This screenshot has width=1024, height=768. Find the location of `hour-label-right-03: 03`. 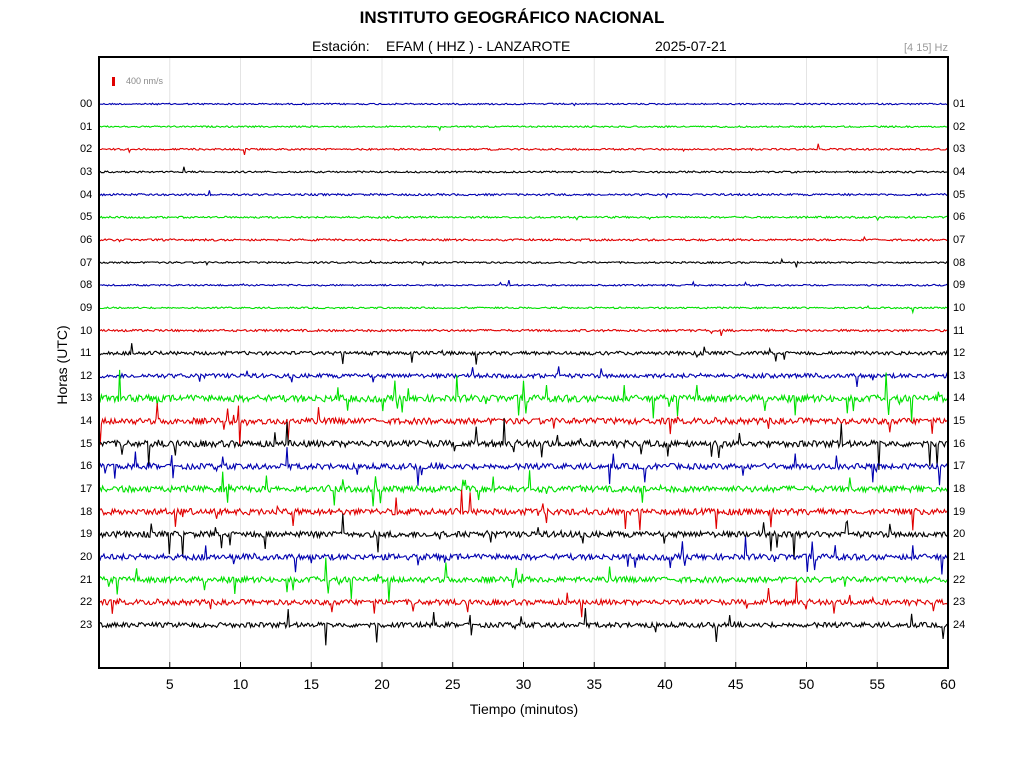

hour-label-right-03: 03 is located at coordinates (959, 149).